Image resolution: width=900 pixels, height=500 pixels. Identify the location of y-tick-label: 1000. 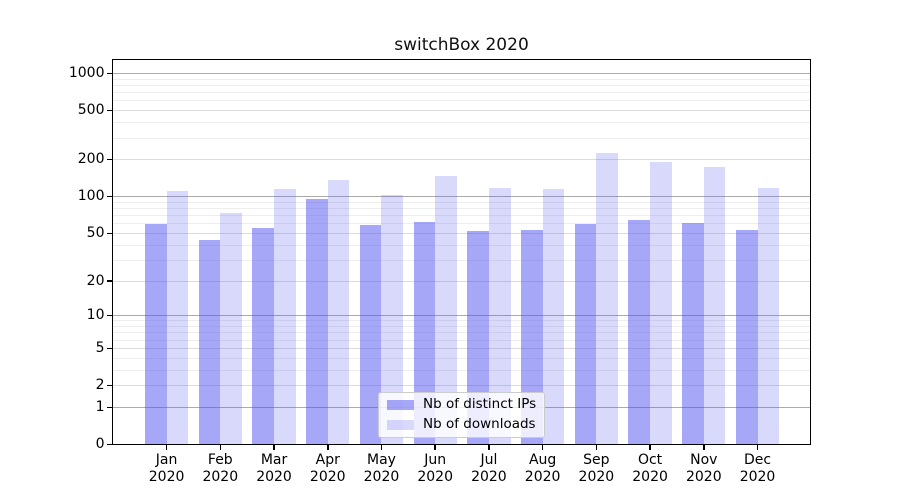
(86, 73).